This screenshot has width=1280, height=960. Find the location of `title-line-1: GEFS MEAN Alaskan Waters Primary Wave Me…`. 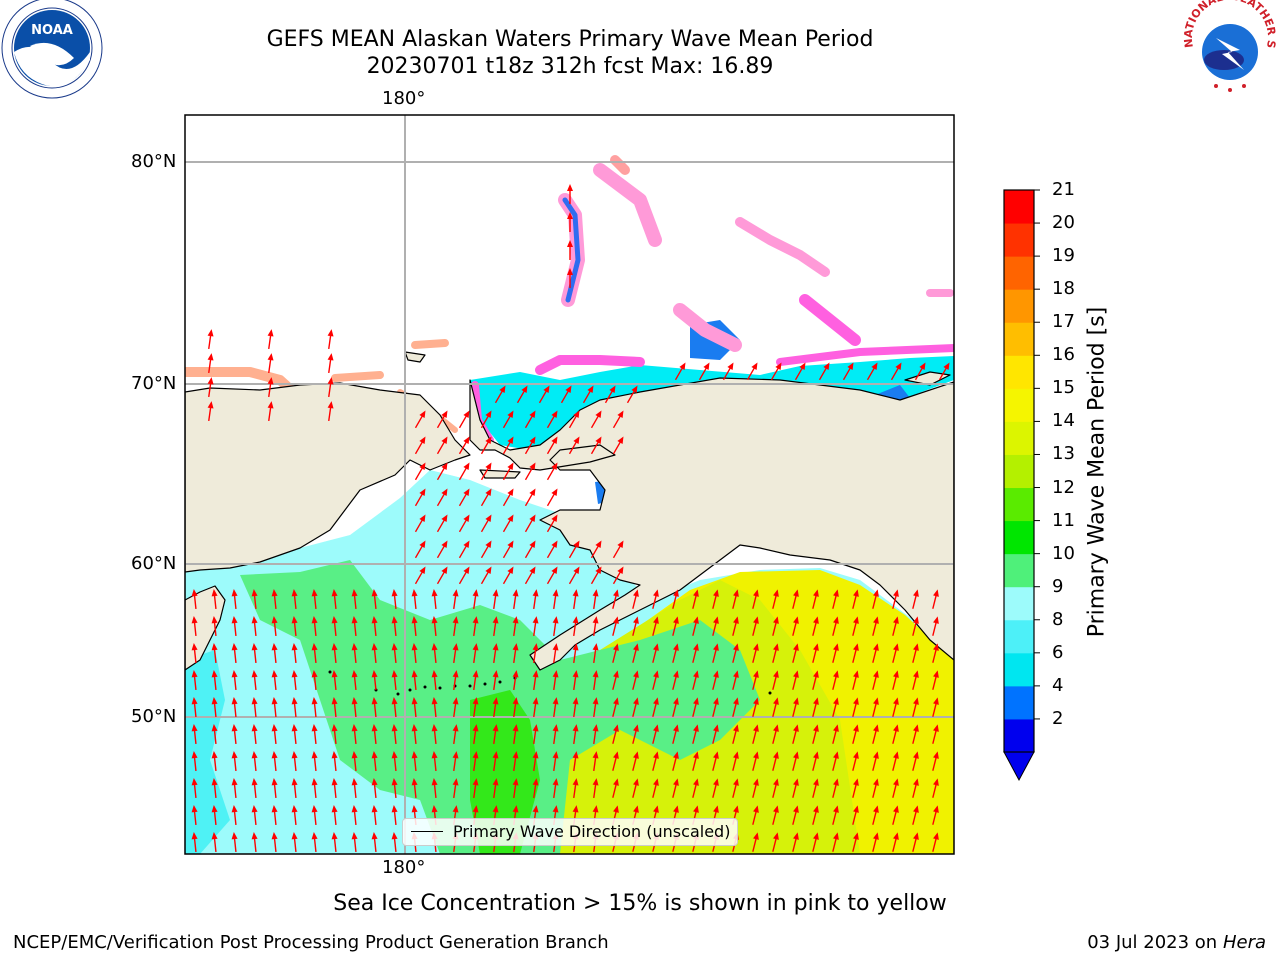

title-line-1: GEFS MEAN Alaskan Waters Primary Wave Me… is located at coordinates (570, 39).